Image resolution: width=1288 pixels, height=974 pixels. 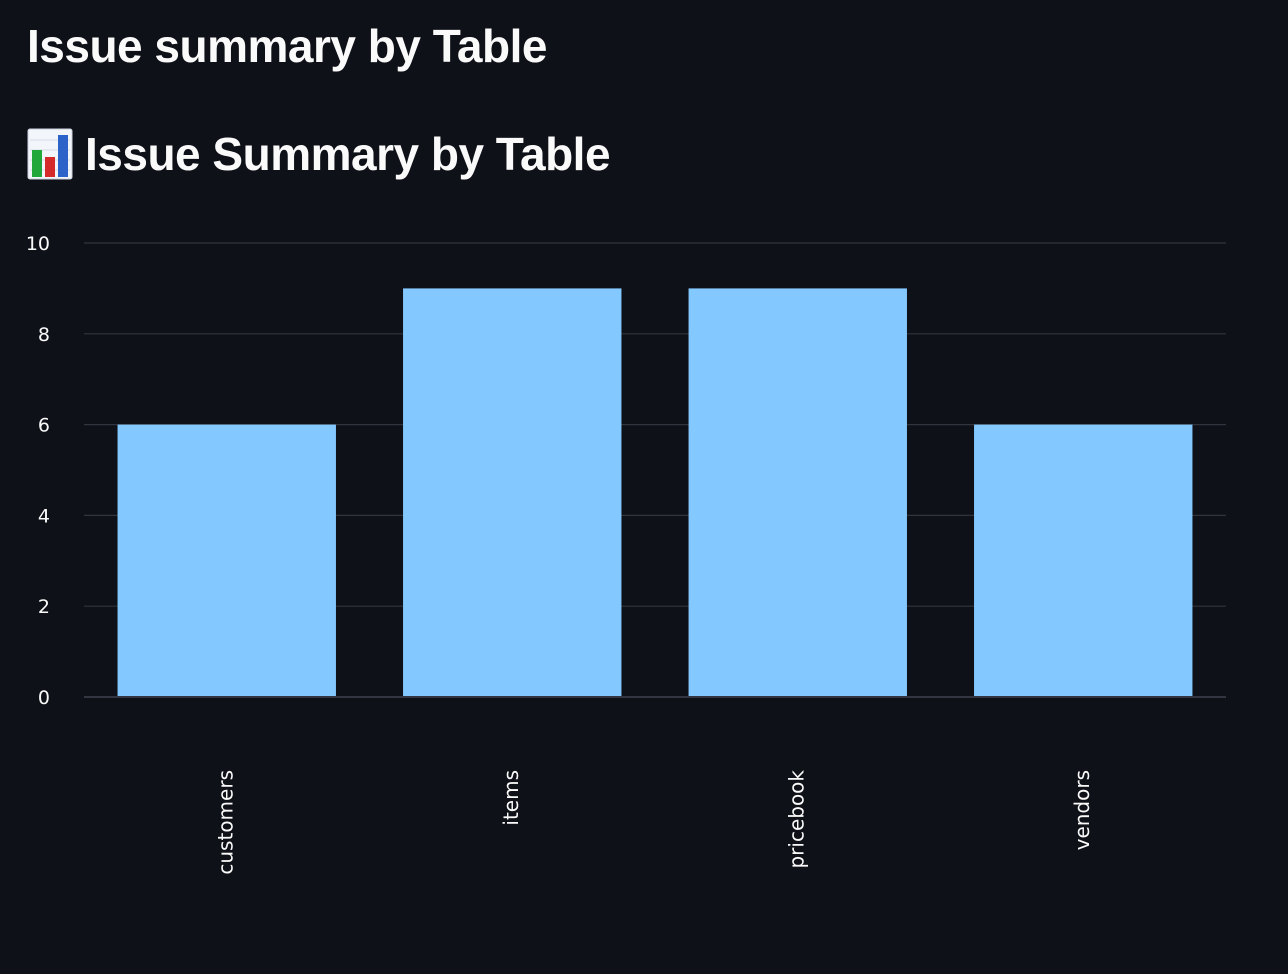 What do you see at coordinates (511, 798) in the screenshot?
I see `x-tick-label-items: items` at bounding box center [511, 798].